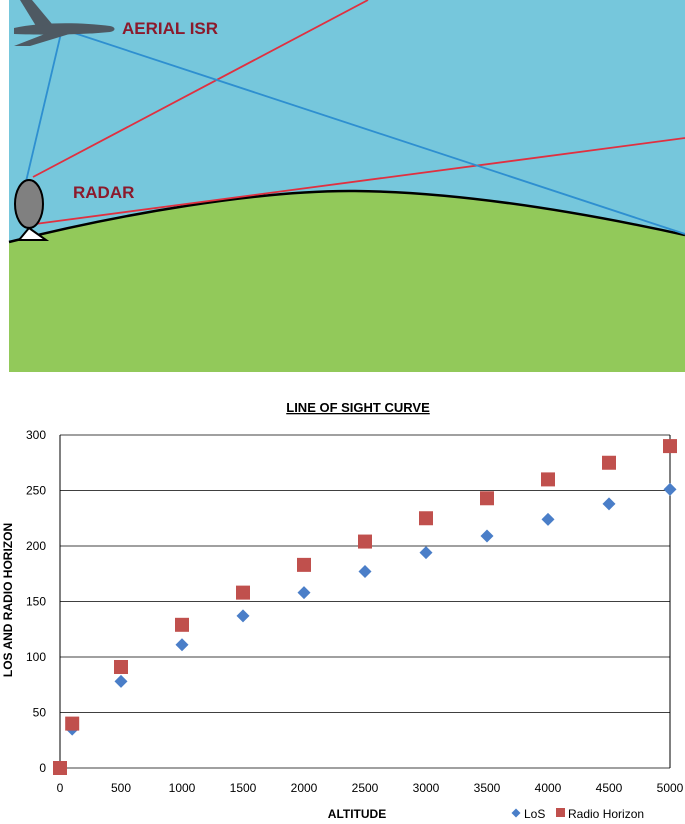  I want to click on y-tick-labels: 0 50 100 150 200 250 300, so click(36, 601).